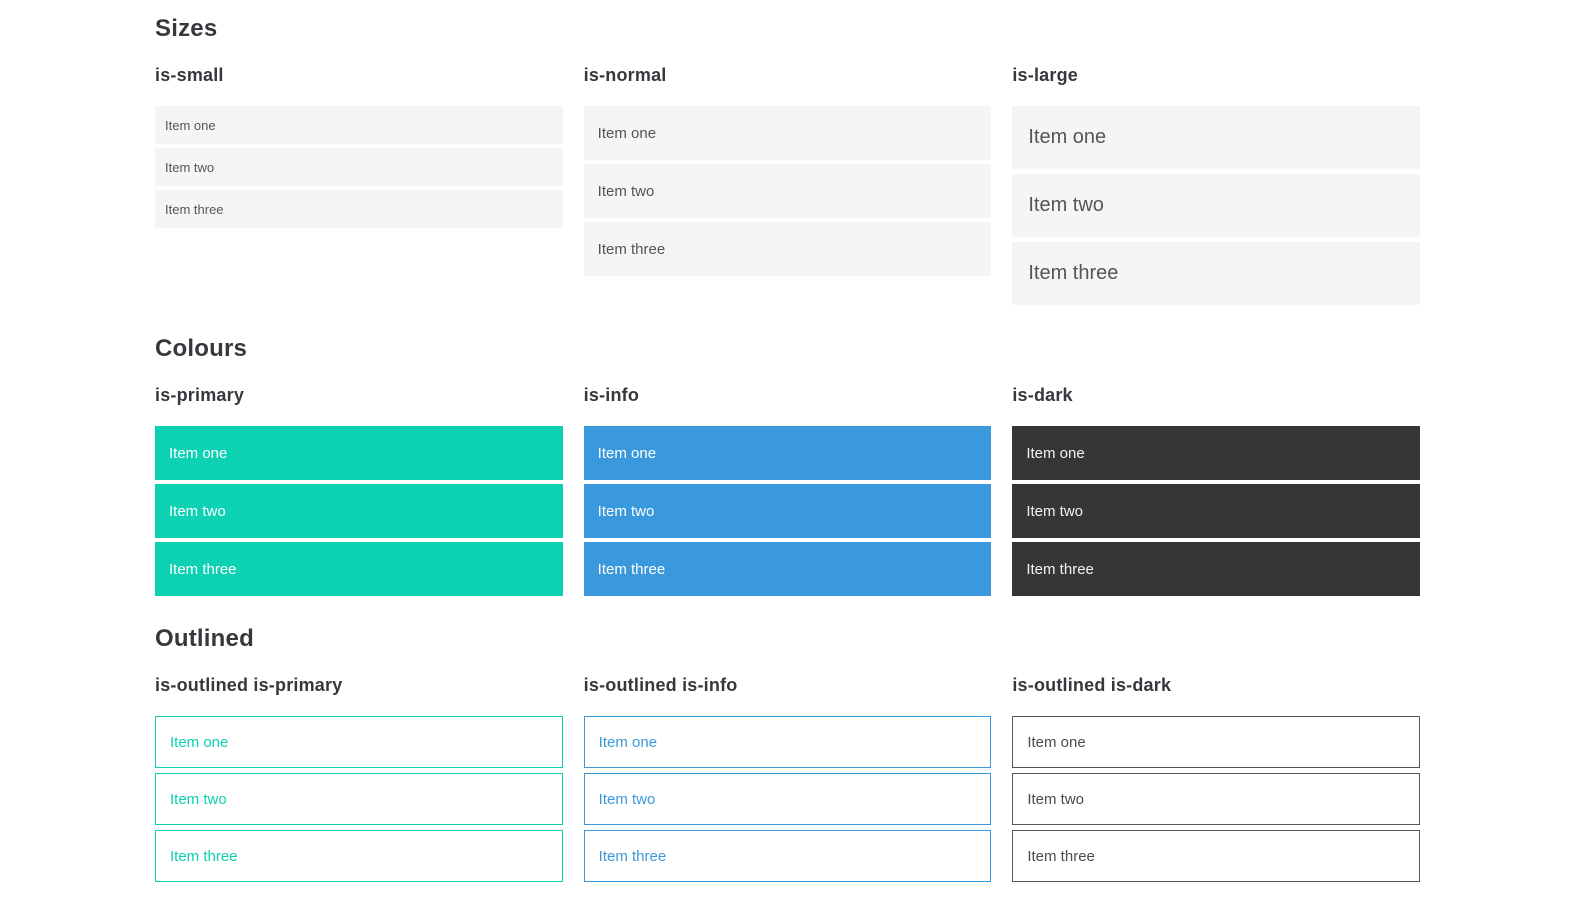  I want to click on list-outlined-primary: Item one Item two Item three, so click(359, 799).